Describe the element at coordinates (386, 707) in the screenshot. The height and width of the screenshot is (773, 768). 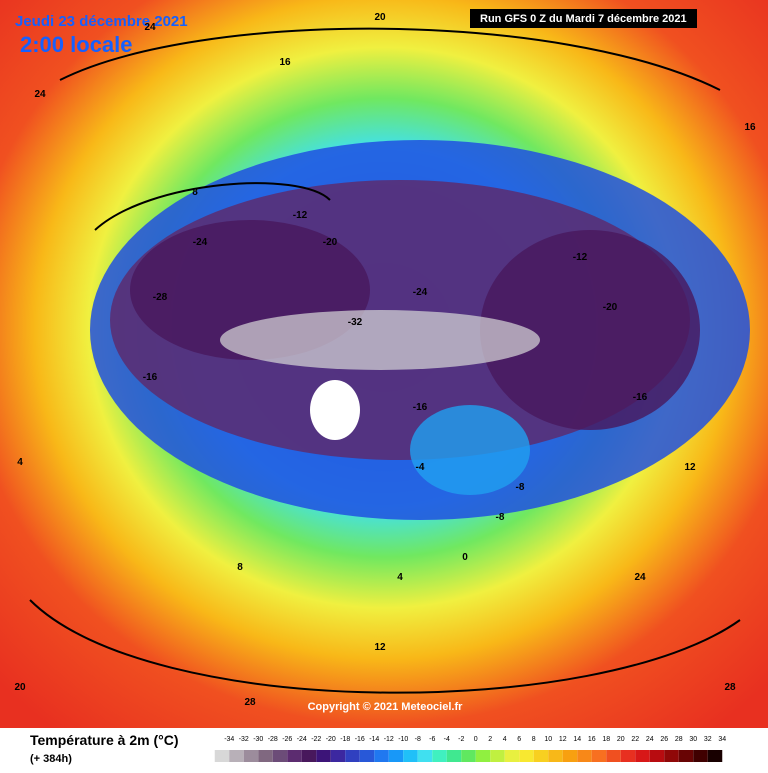
I see `copyright: Copyright © 2021 Meteociel.fr` at that location.